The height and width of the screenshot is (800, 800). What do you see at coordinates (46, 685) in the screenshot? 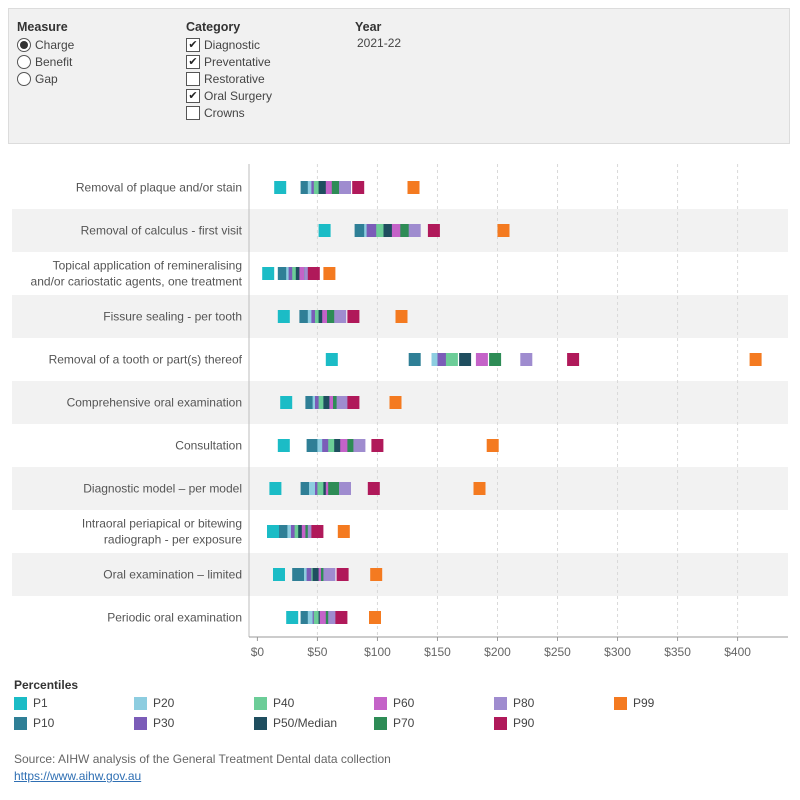
I see `legend-title: Percentiles` at bounding box center [46, 685].